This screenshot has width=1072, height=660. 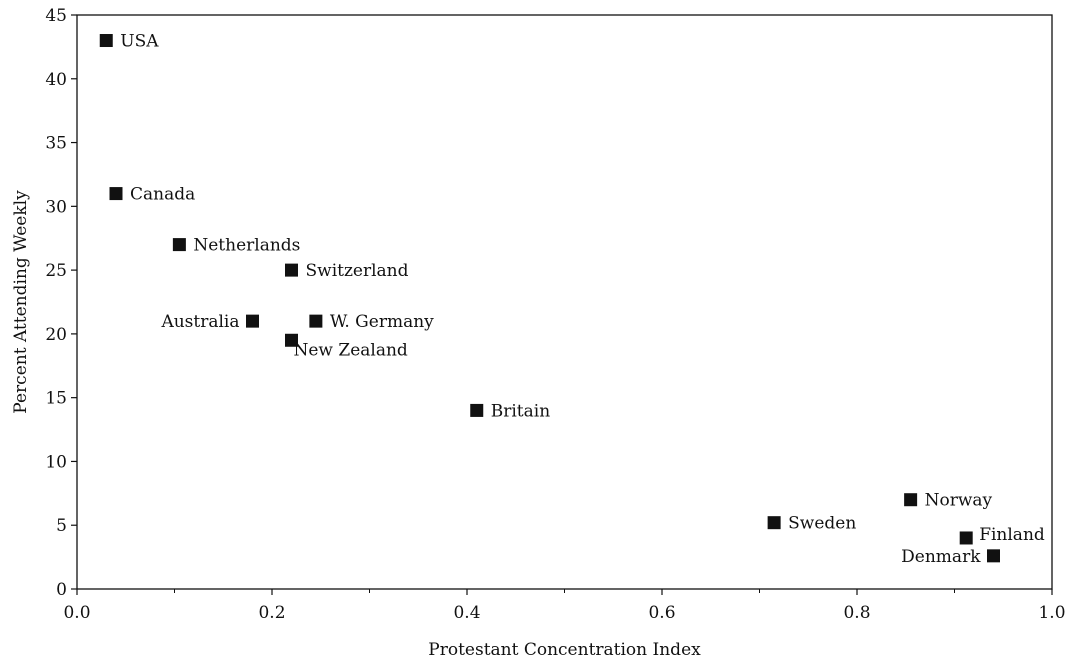 I want to click on y-tick-label: 35, so click(x=56, y=144).